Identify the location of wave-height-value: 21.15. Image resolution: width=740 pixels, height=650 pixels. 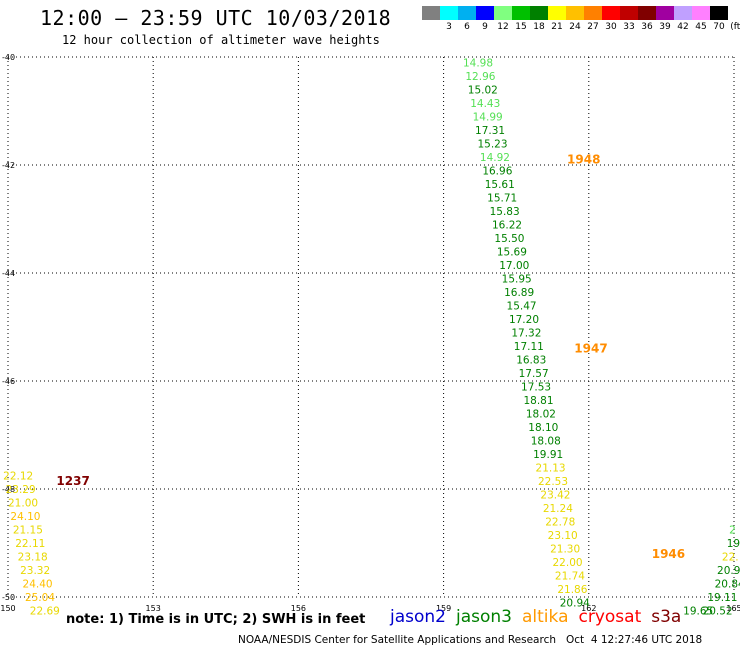
(28, 531).